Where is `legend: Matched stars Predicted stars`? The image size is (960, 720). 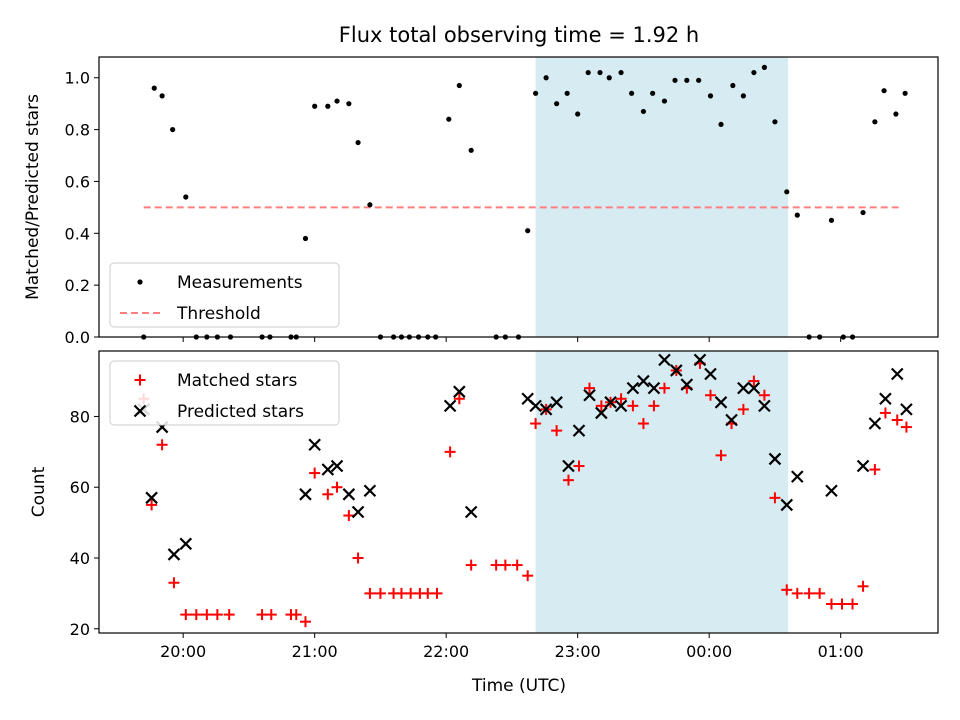 legend: Matched stars Predicted stars is located at coordinates (224, 393).